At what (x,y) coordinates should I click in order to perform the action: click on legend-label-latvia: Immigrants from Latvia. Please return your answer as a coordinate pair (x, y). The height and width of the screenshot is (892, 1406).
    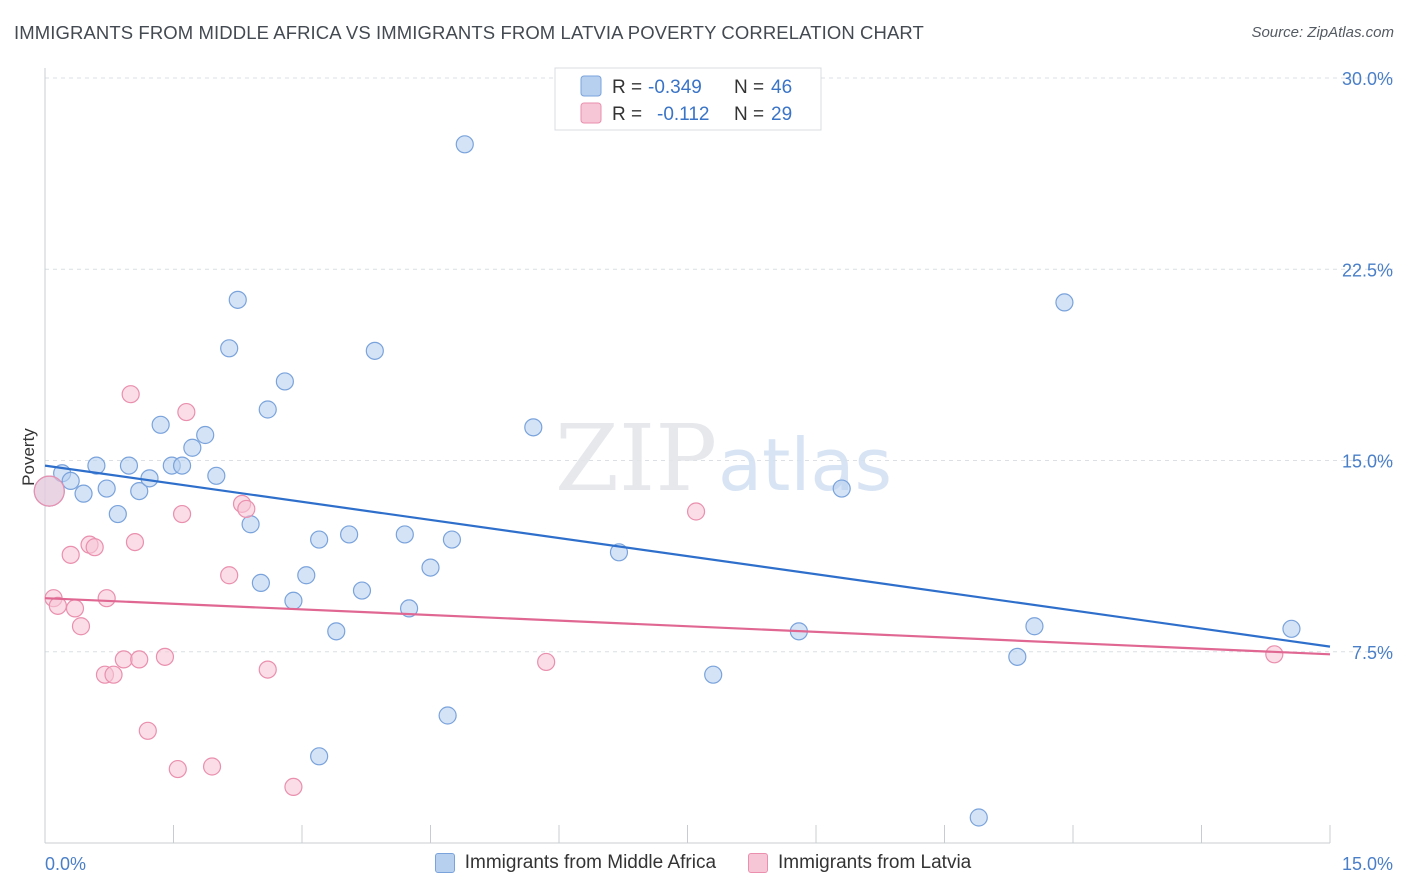
    Looking at the image, I should click on (875, 862).